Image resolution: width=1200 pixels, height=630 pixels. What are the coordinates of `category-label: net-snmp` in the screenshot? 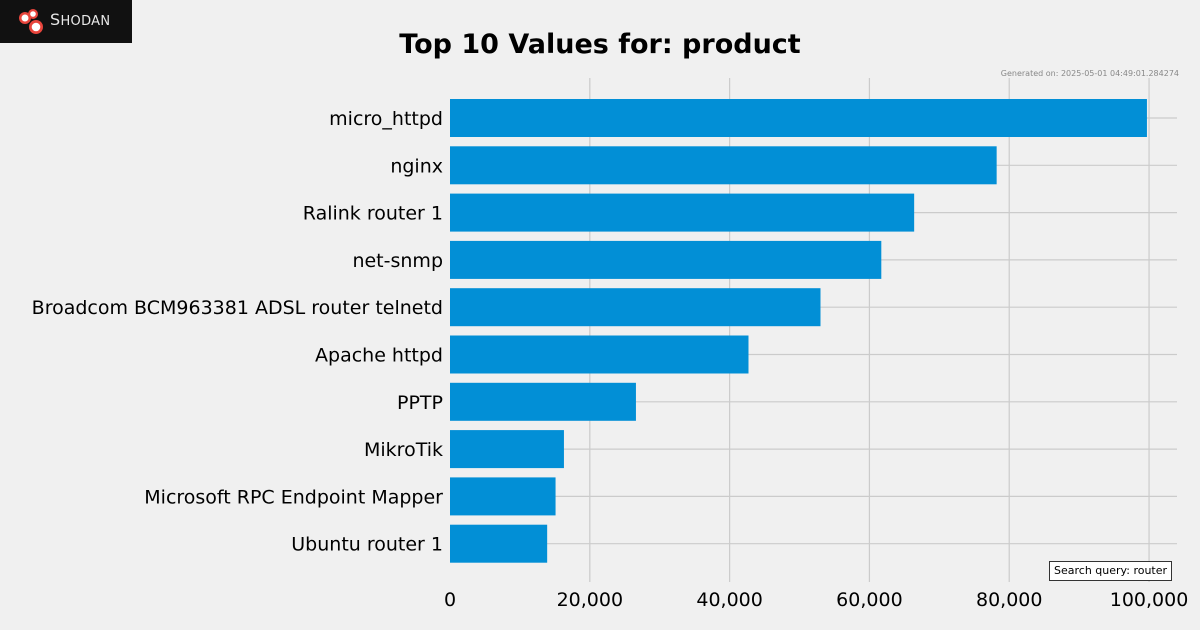 It's located at (397, 261).